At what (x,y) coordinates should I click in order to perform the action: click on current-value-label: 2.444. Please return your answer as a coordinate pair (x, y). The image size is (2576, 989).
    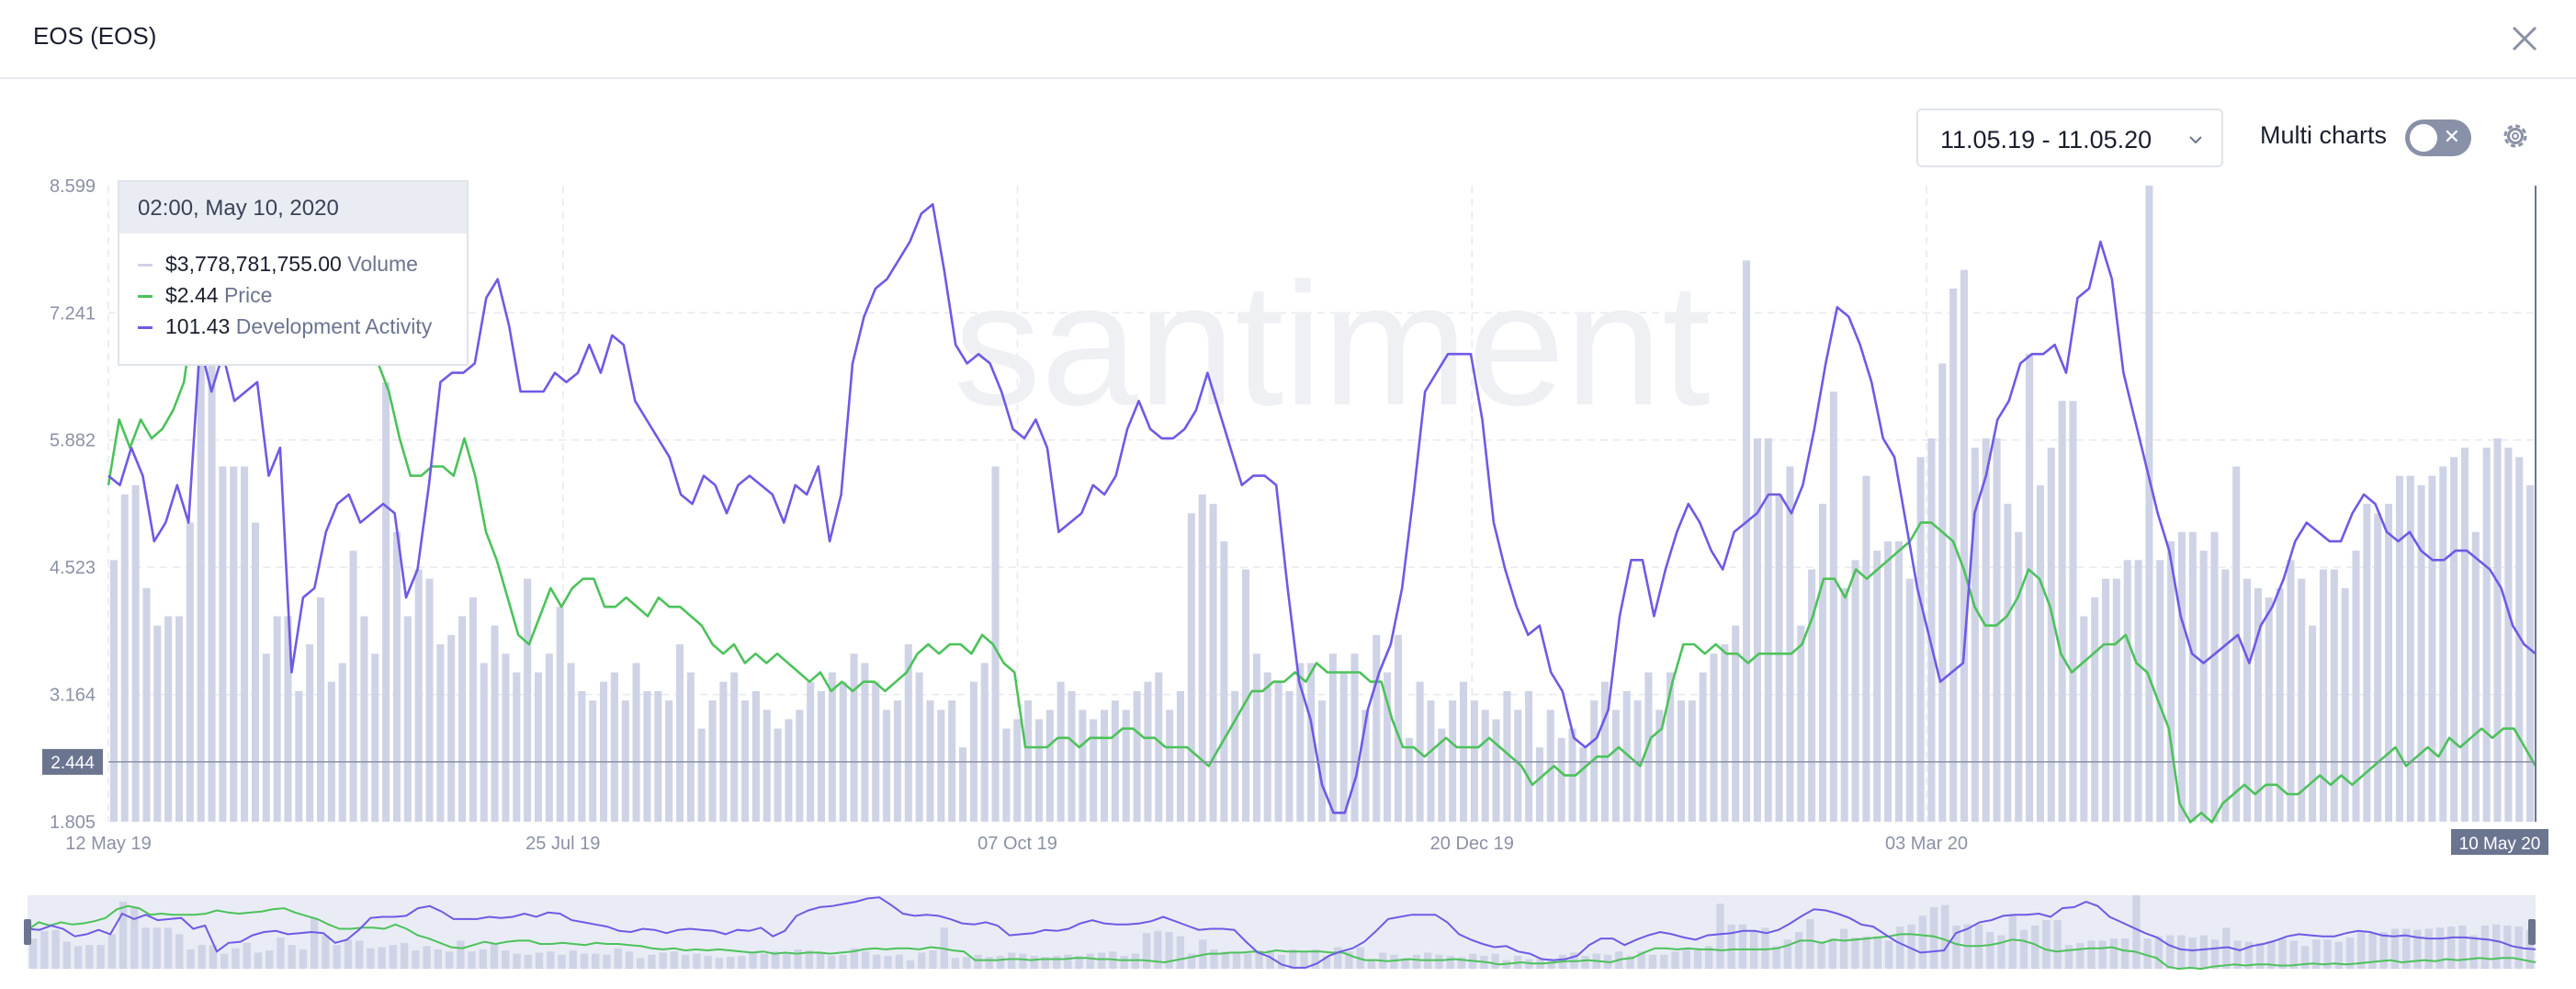
    Looking at the image, I should click on (73, 763).